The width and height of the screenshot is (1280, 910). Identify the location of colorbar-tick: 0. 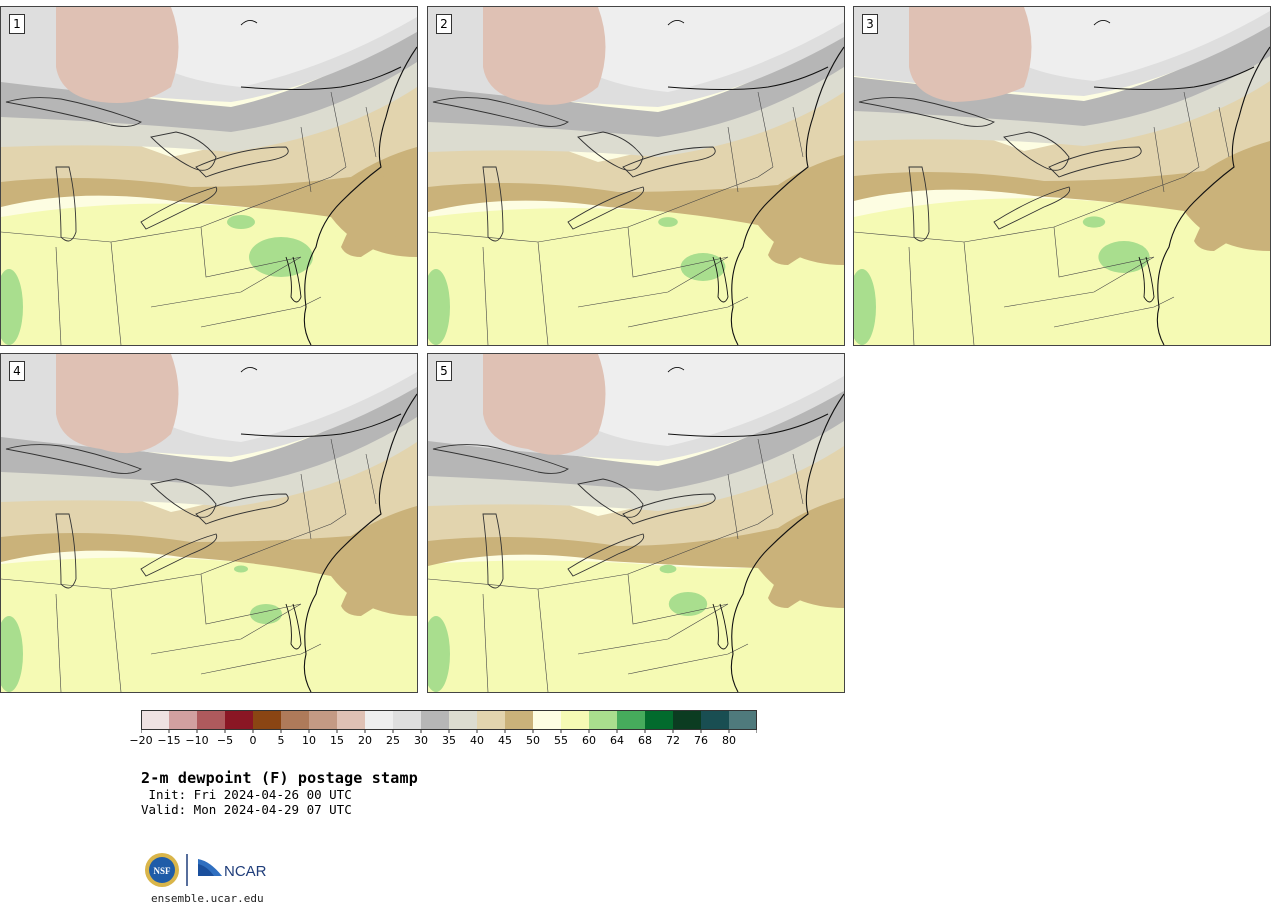
(253, 740).